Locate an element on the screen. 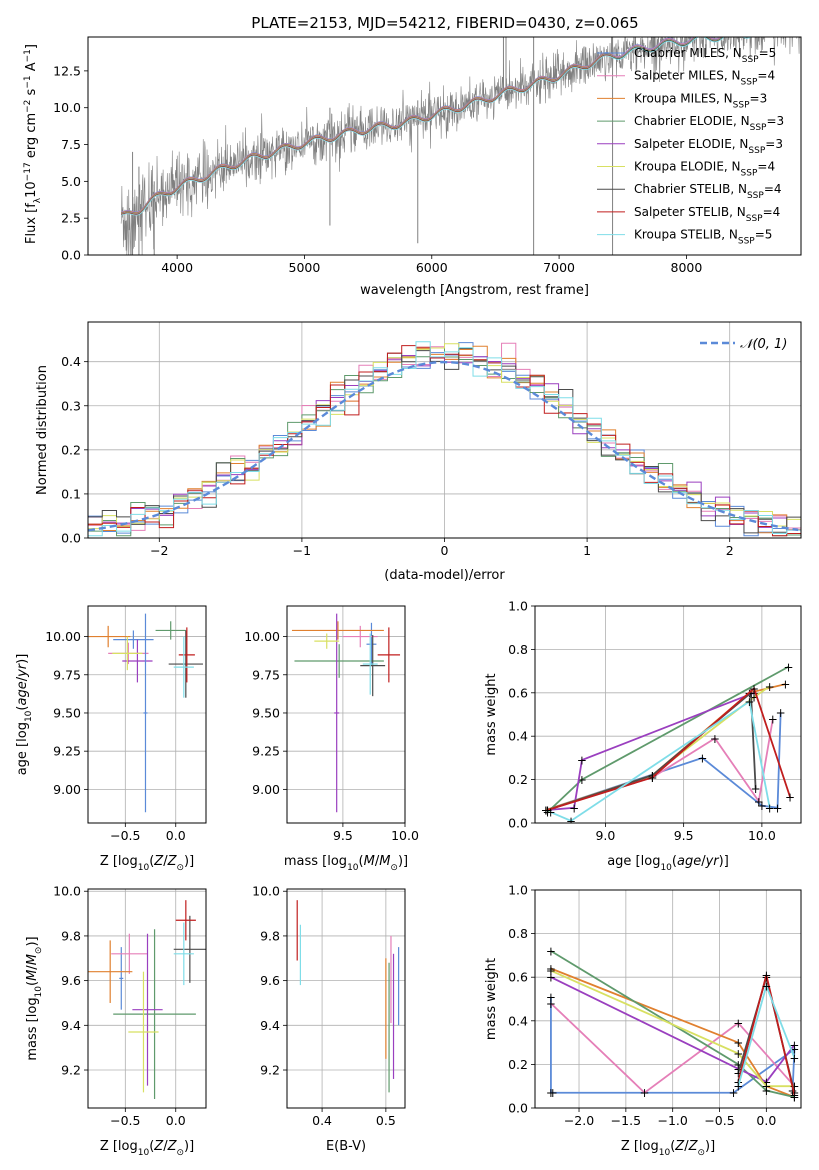 The width and height of the screenshot is (819, 1170). x-tick-label: 10.0 is located at coordinates (762, 835).